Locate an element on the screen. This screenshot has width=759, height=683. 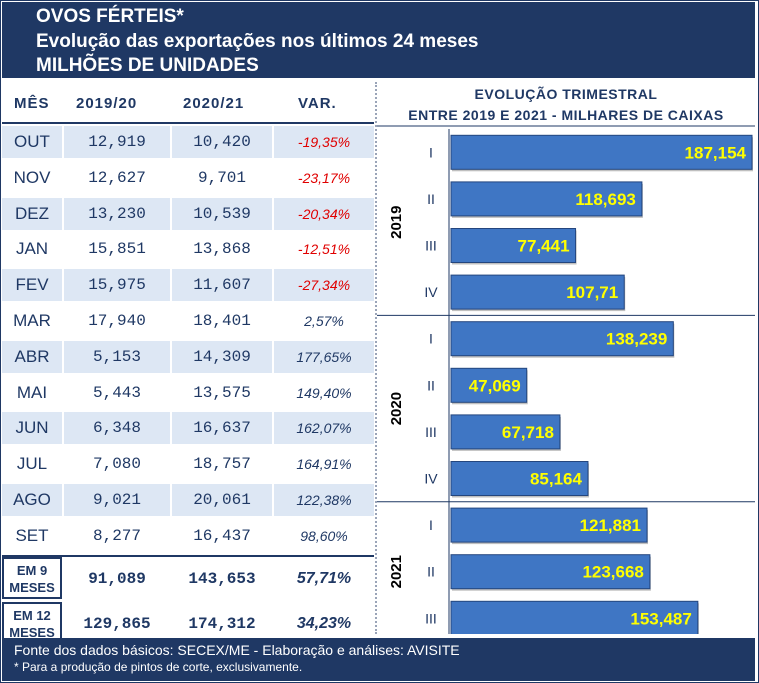
totals-row: EM 12 MESES 129,865 174,312 34,23% is located at coordinates (188, 623).